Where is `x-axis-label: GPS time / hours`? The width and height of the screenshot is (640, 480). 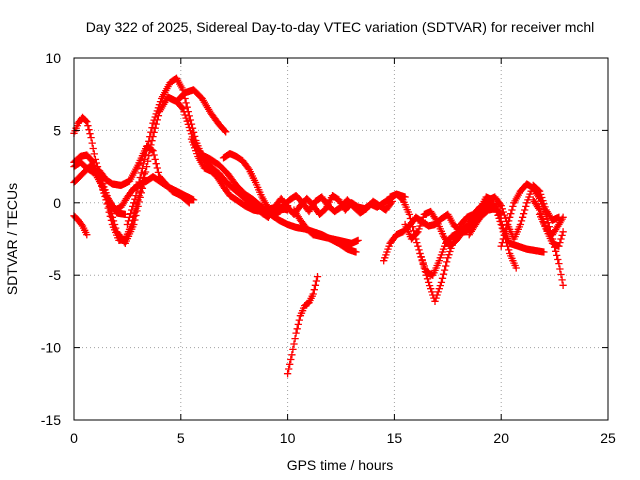
x-axis-label: GPS time / hours is located at coordinates (340, 465).